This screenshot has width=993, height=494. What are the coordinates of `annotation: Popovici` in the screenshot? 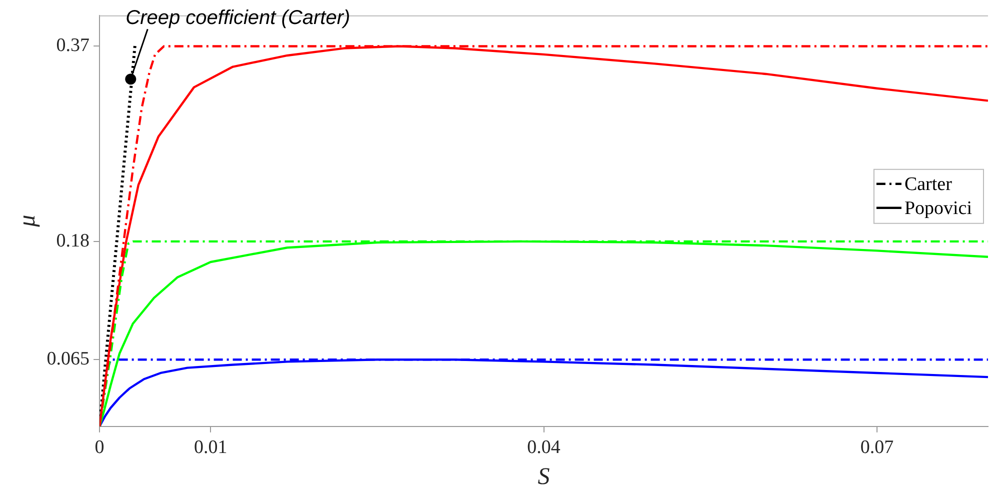 It's located at (938, 208).